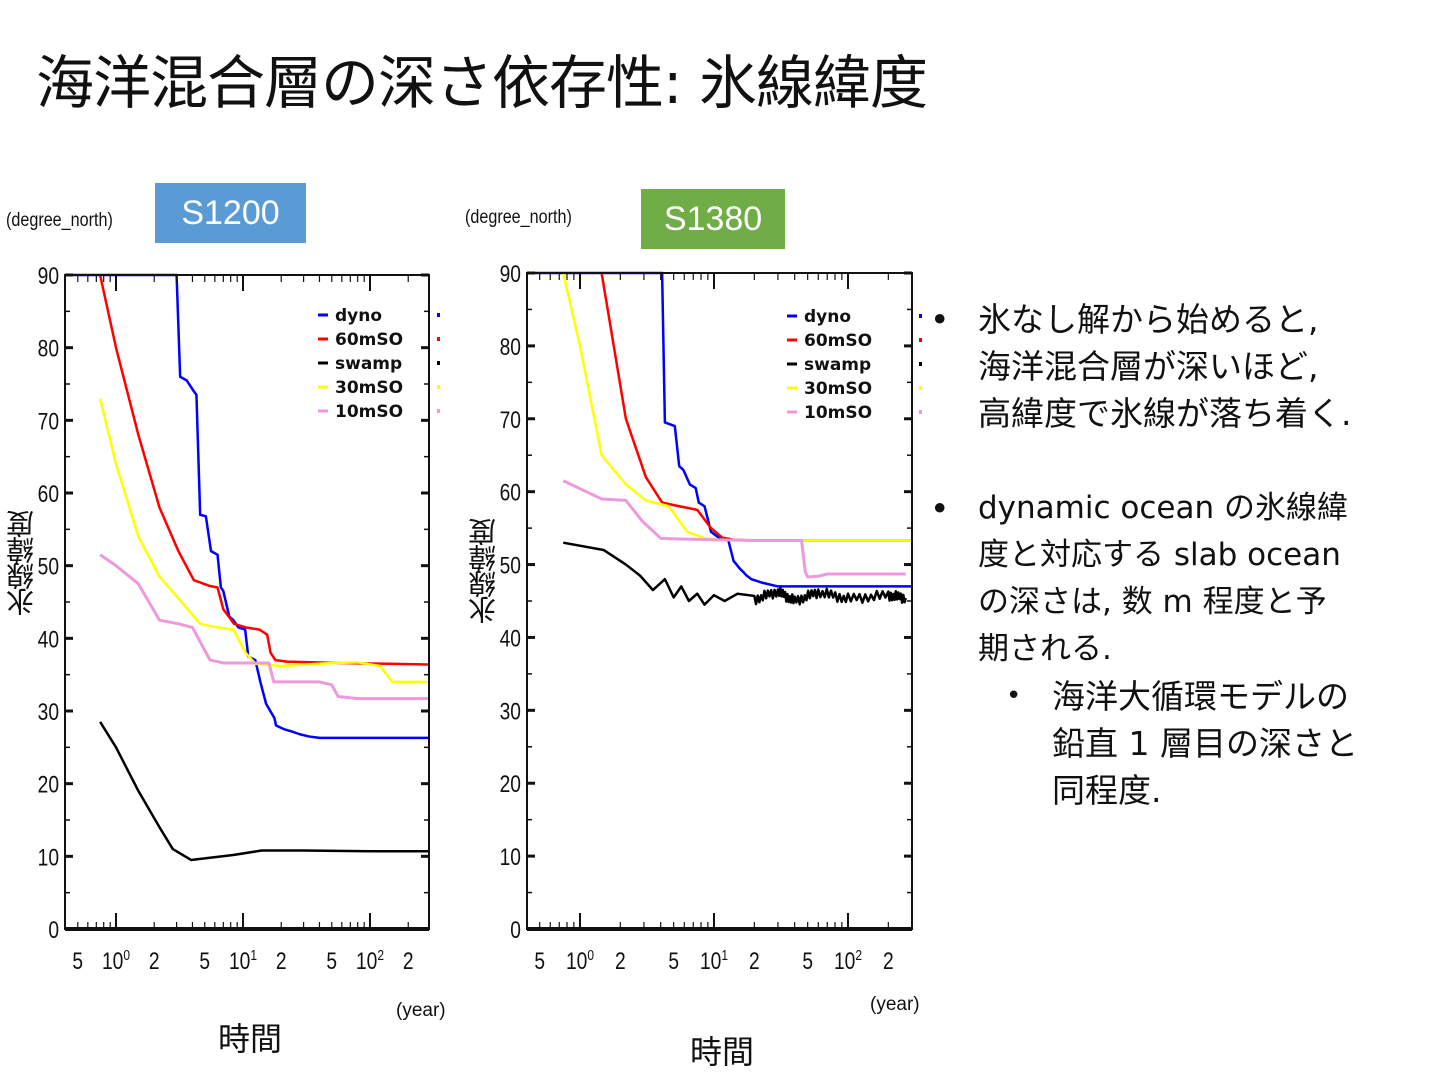 The width and height of the screenshot is (1440, 1080). What do you see at coordinates (1163, 508) in the screenshot?
I see `bullet-line: dynamic ocean の氷線緯` at bounding box center [1163, 508].